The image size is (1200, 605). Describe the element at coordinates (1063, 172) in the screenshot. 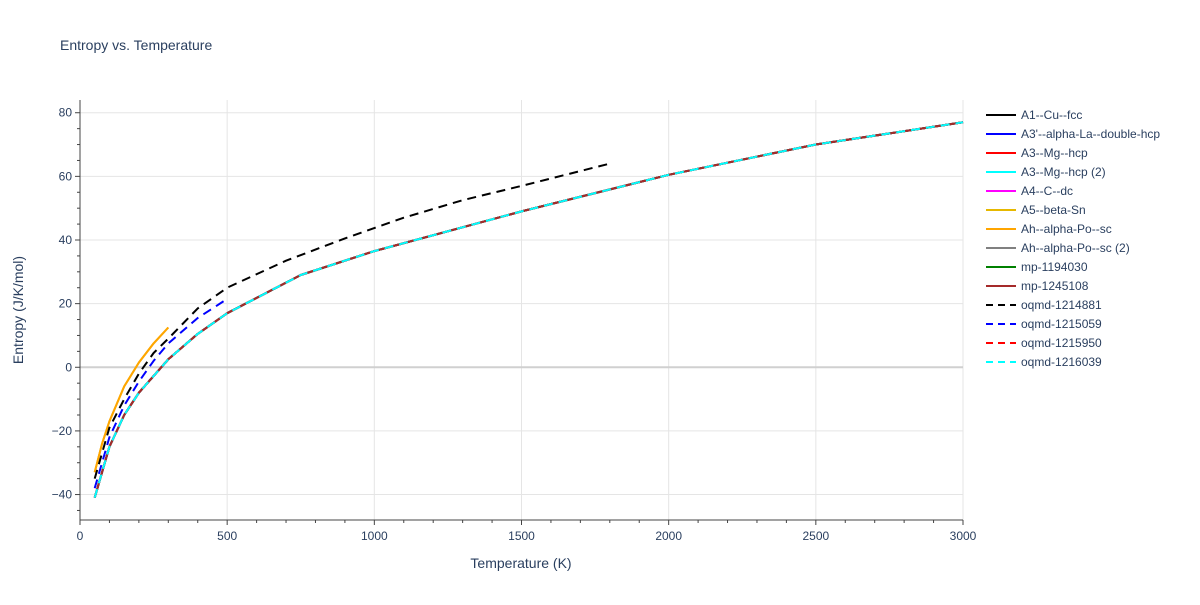

I see `legend-label: A3--Mg--hcp (2)` at that location.